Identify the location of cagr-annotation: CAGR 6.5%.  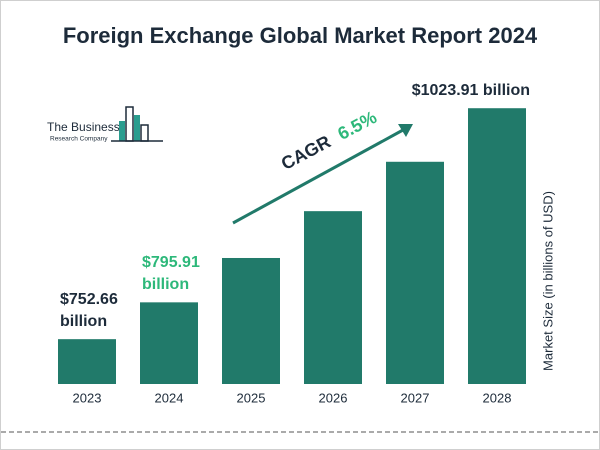
(329, 140).